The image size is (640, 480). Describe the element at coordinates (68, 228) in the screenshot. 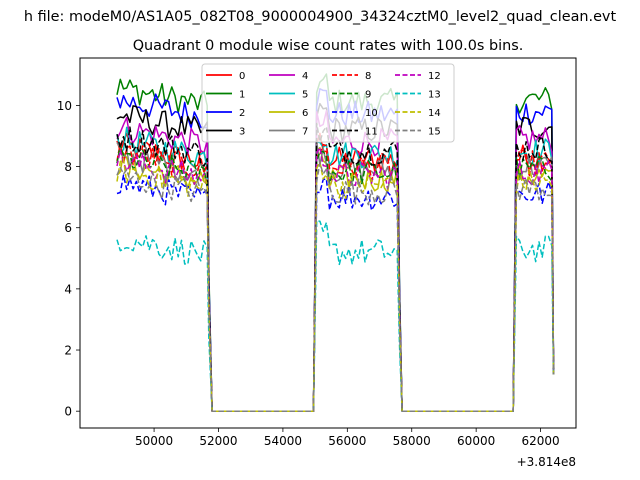

I see `y-tick-label: 6` at that location.